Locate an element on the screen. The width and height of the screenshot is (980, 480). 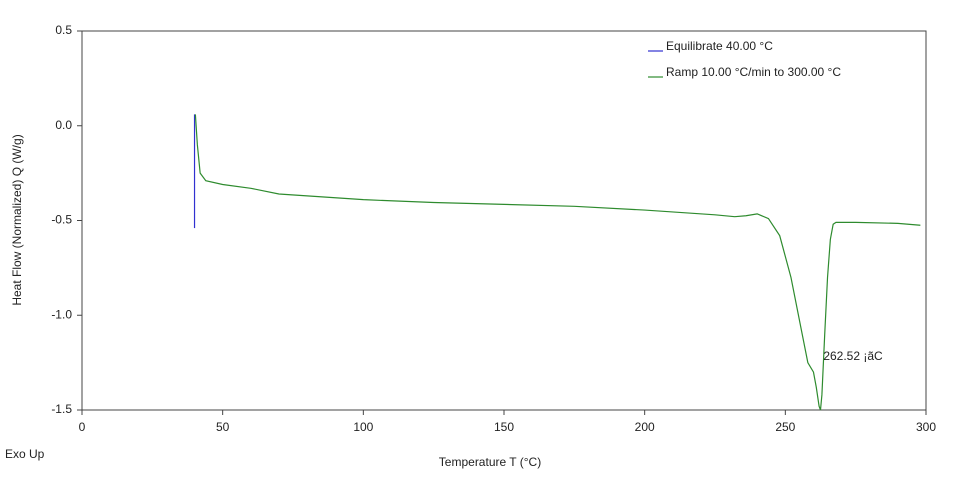
exo-note: Exo Up is located at coordinates (25, 454).